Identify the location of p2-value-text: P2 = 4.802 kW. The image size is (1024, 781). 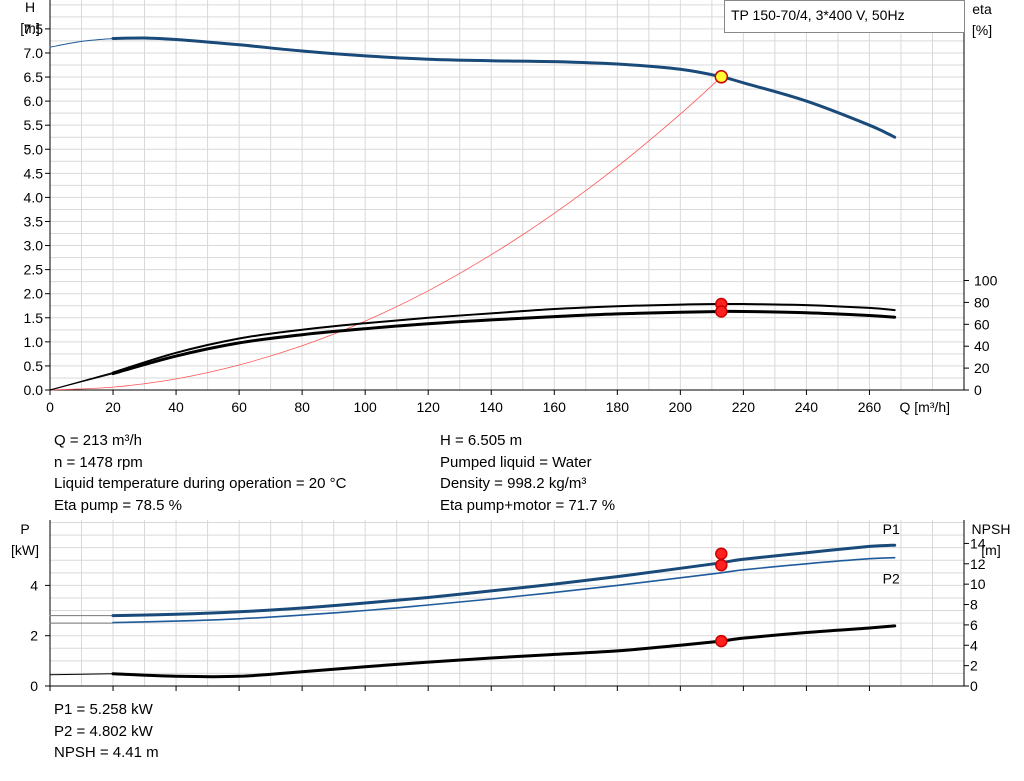
(103, 731).